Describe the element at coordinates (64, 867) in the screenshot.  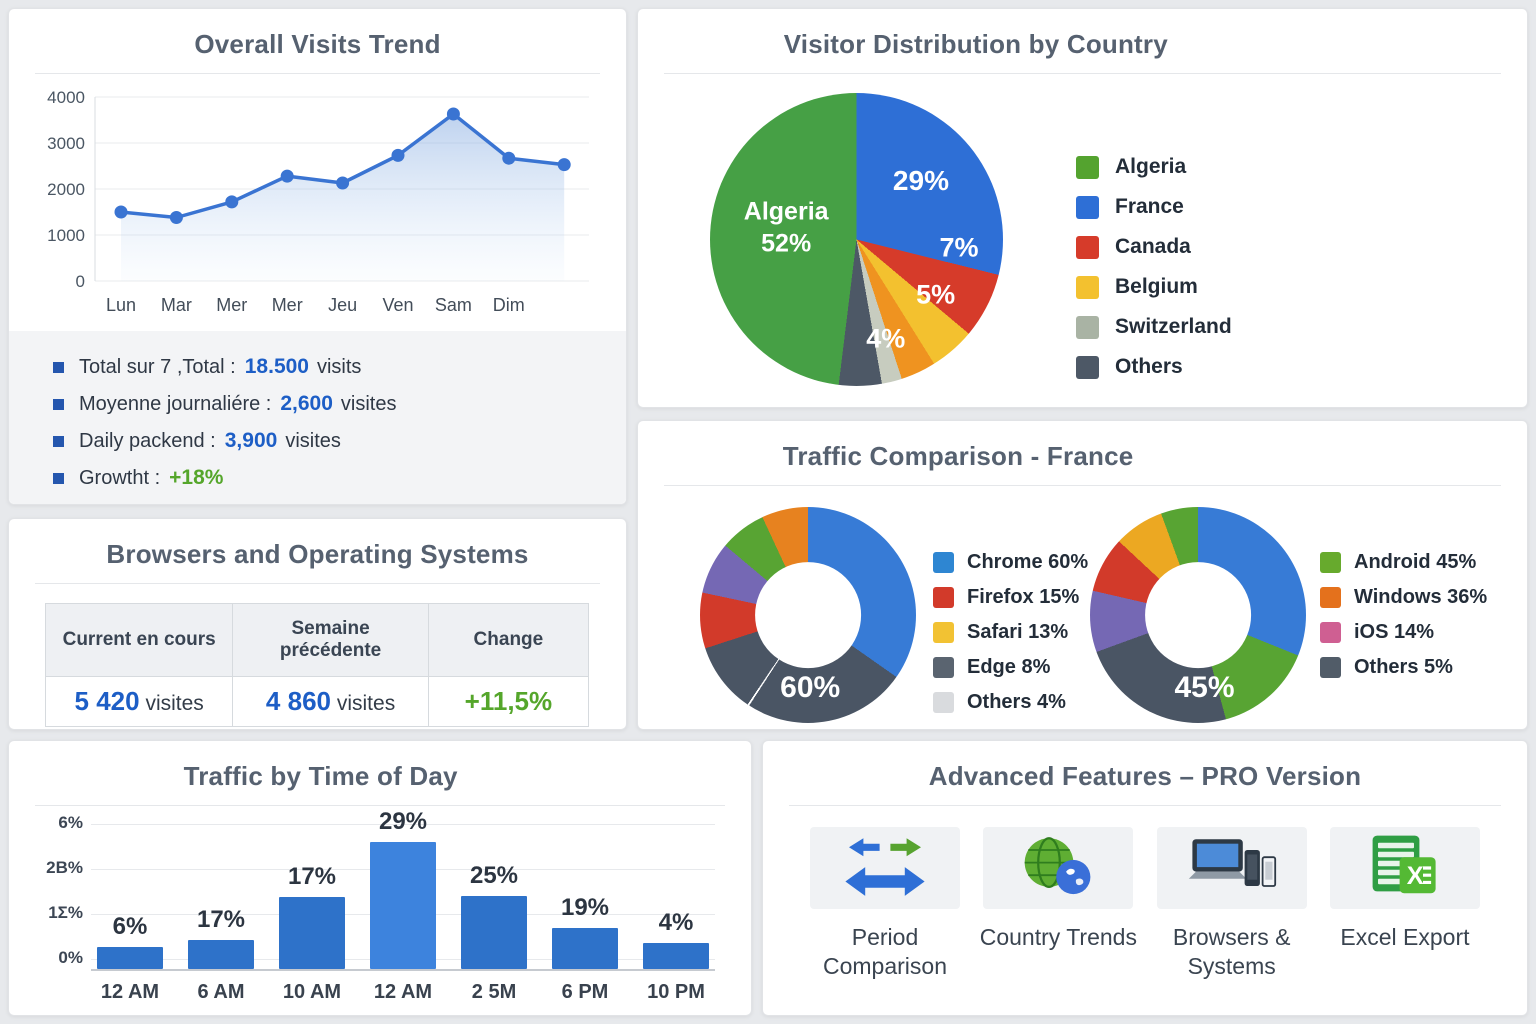
I see `y-axis-tick-label: 2B%` at that location.